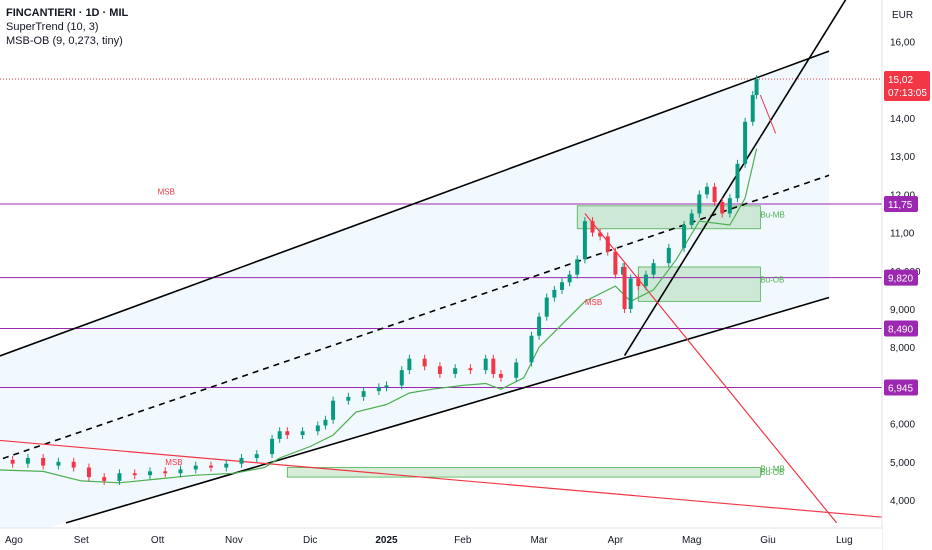 The image size is (932, 550). I want to click on price-level-label: 9,820, so click(900, 279).